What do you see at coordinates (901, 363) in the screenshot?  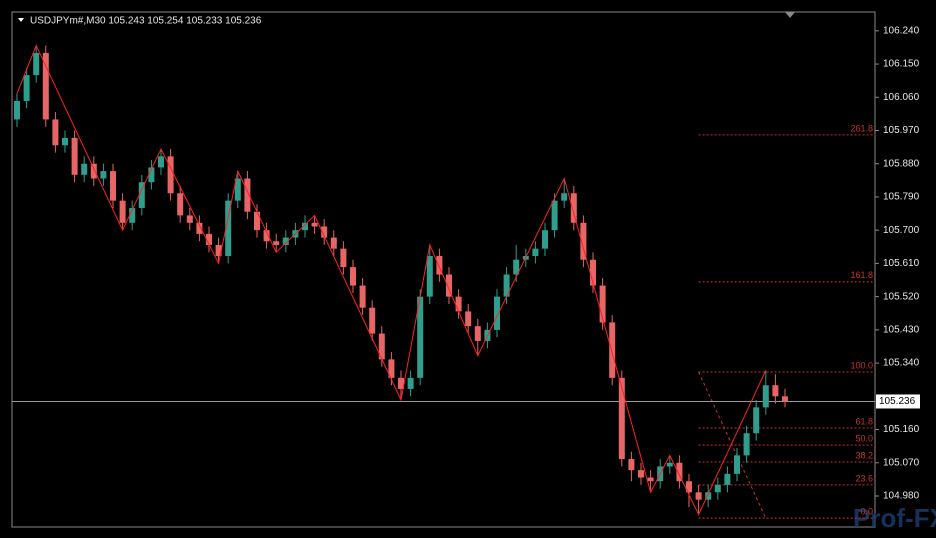 I see `y-tick-label: 105.340` at bounding box center [901, 363].